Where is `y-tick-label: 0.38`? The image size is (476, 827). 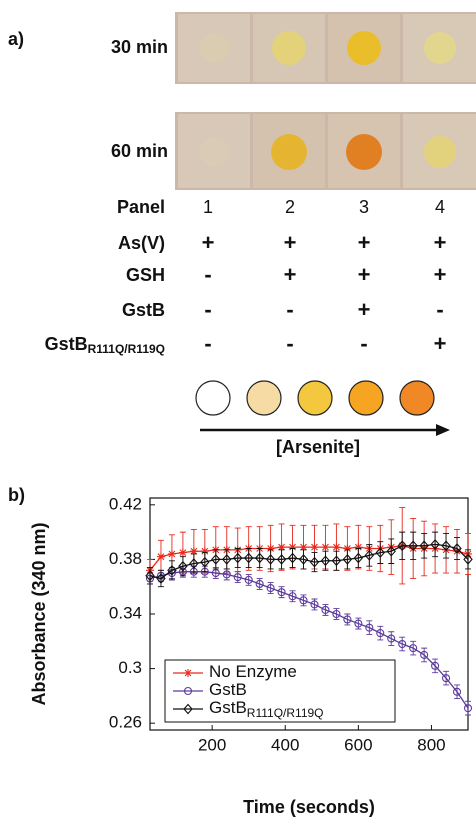
y-tick-label: 0.38 is located at coordinates (125, 558).